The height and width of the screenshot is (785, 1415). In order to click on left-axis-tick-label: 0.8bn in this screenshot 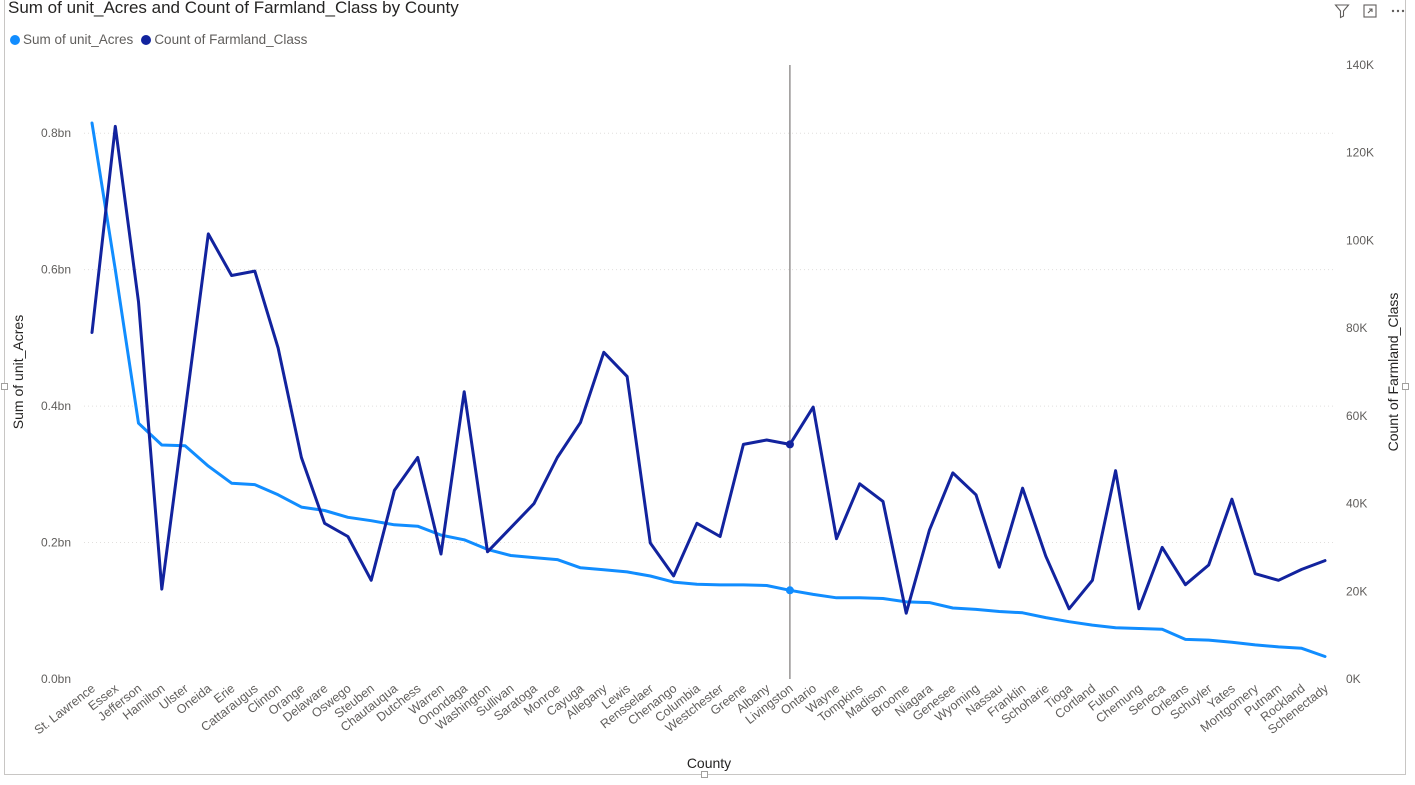, I will do `click(56, 133)`.